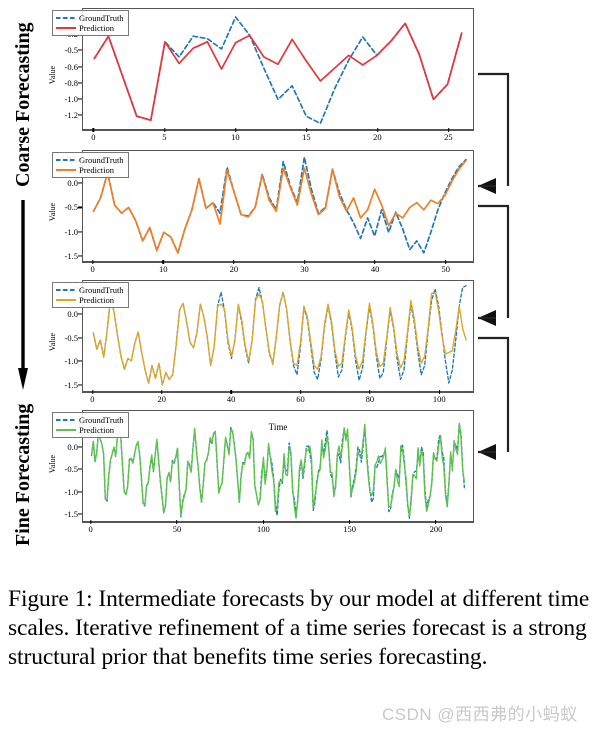  What do you see at coordinates (304, 269) in the screenshot?
I see `xtick-label: 30` at bounding box center [304, 269].